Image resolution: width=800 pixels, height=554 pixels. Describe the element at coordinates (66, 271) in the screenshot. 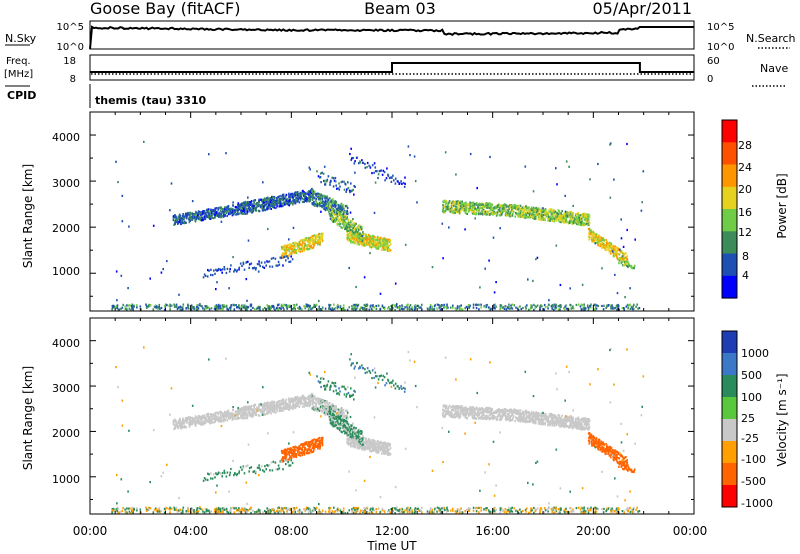

I see `power-ytick-1000: 1000` at that location.